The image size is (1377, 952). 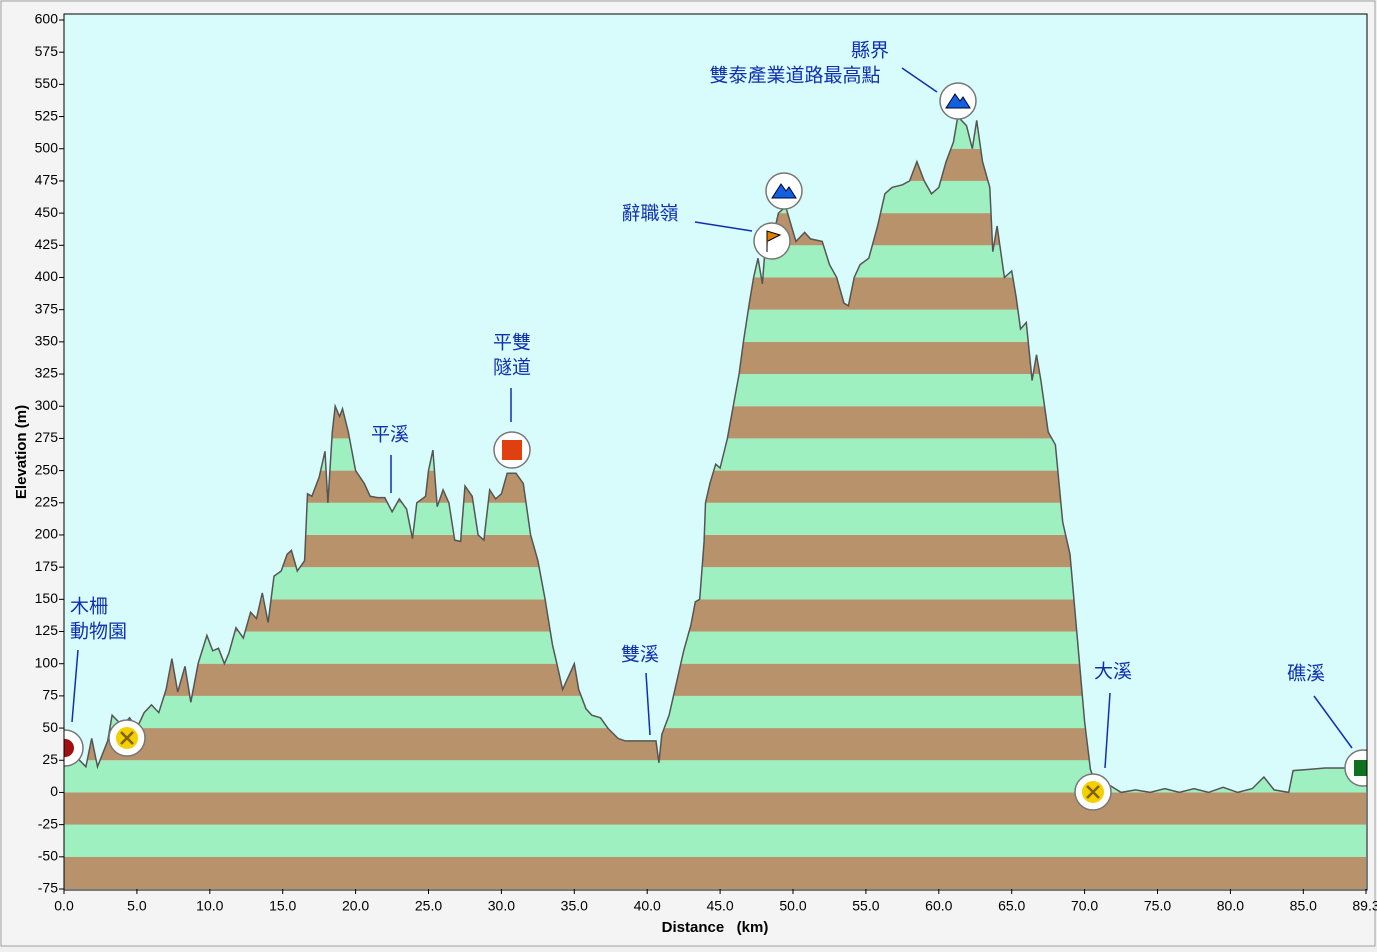 What do you see at coordinates (54, 791) in the screenshot?
I see `y-tick-label: 0` at bounding box center [54, 791].